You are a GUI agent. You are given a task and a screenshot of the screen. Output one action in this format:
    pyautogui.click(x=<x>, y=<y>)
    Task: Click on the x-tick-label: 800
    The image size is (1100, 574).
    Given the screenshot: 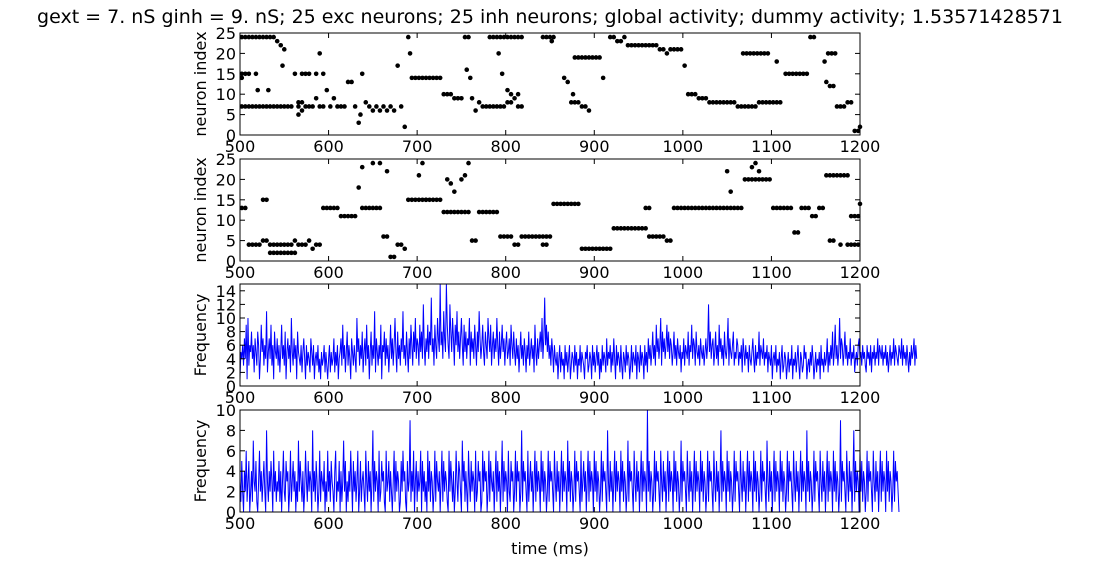 What is the action you would take?
    pyautogui.click(x=505, y=523)
    